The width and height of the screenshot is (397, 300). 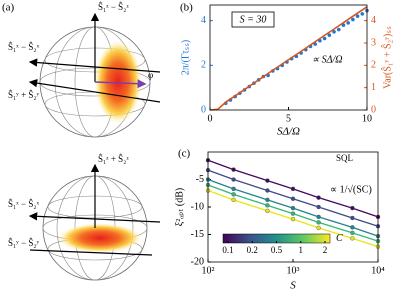 I want to click on sphere-top, so click(x=94, y=75).